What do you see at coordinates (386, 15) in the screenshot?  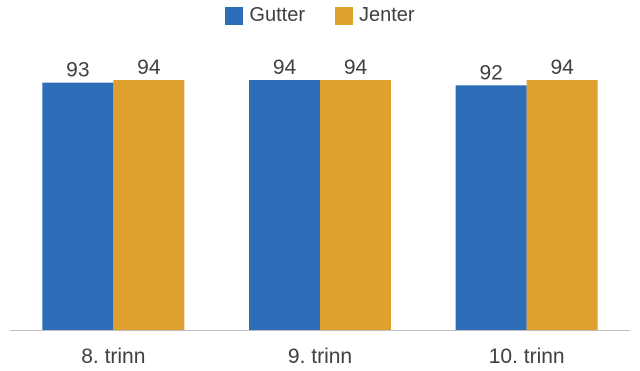 I see `legend-label-jenter: Jenter` at bounding box center [386, 15].